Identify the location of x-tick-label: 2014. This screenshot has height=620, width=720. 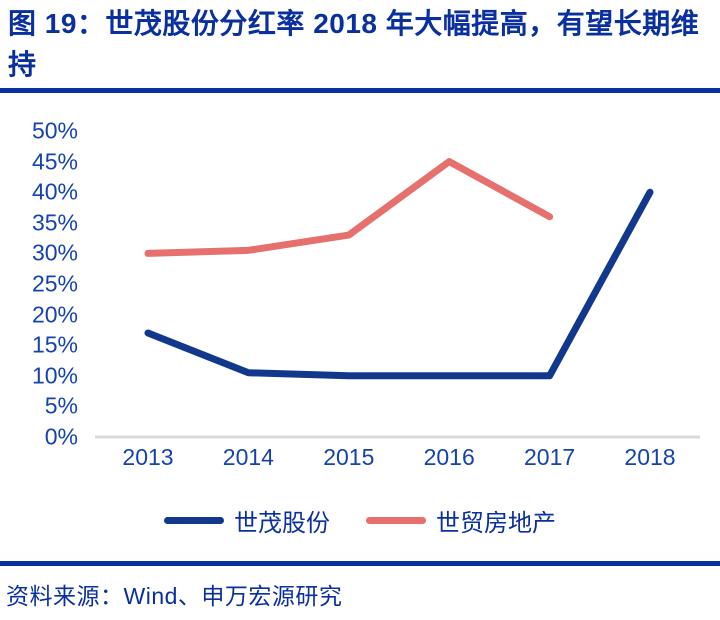
(248, 457).